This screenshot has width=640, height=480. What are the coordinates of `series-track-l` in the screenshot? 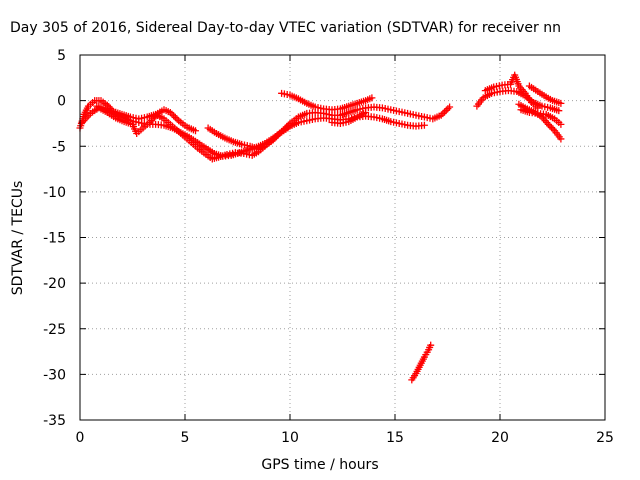 It's located at (541, 117).